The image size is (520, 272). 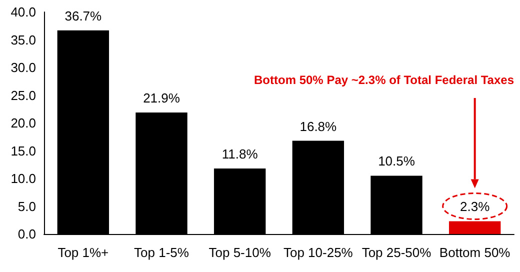 What do you see at coordinates (397, 161) in the screenshot?
I see `data-label: 10.5%` at bounding box center [397, 161].